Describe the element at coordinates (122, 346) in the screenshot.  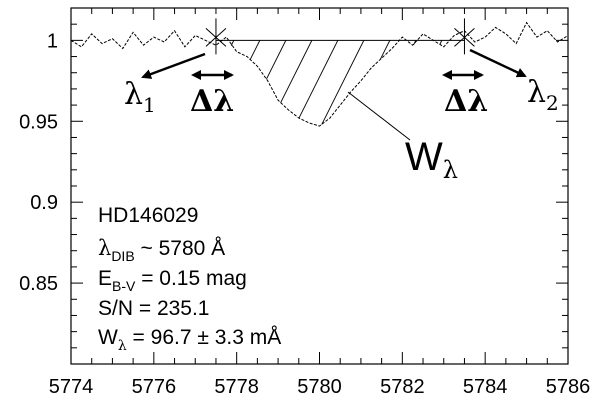
I see `info-w-sub: λ` at that location.